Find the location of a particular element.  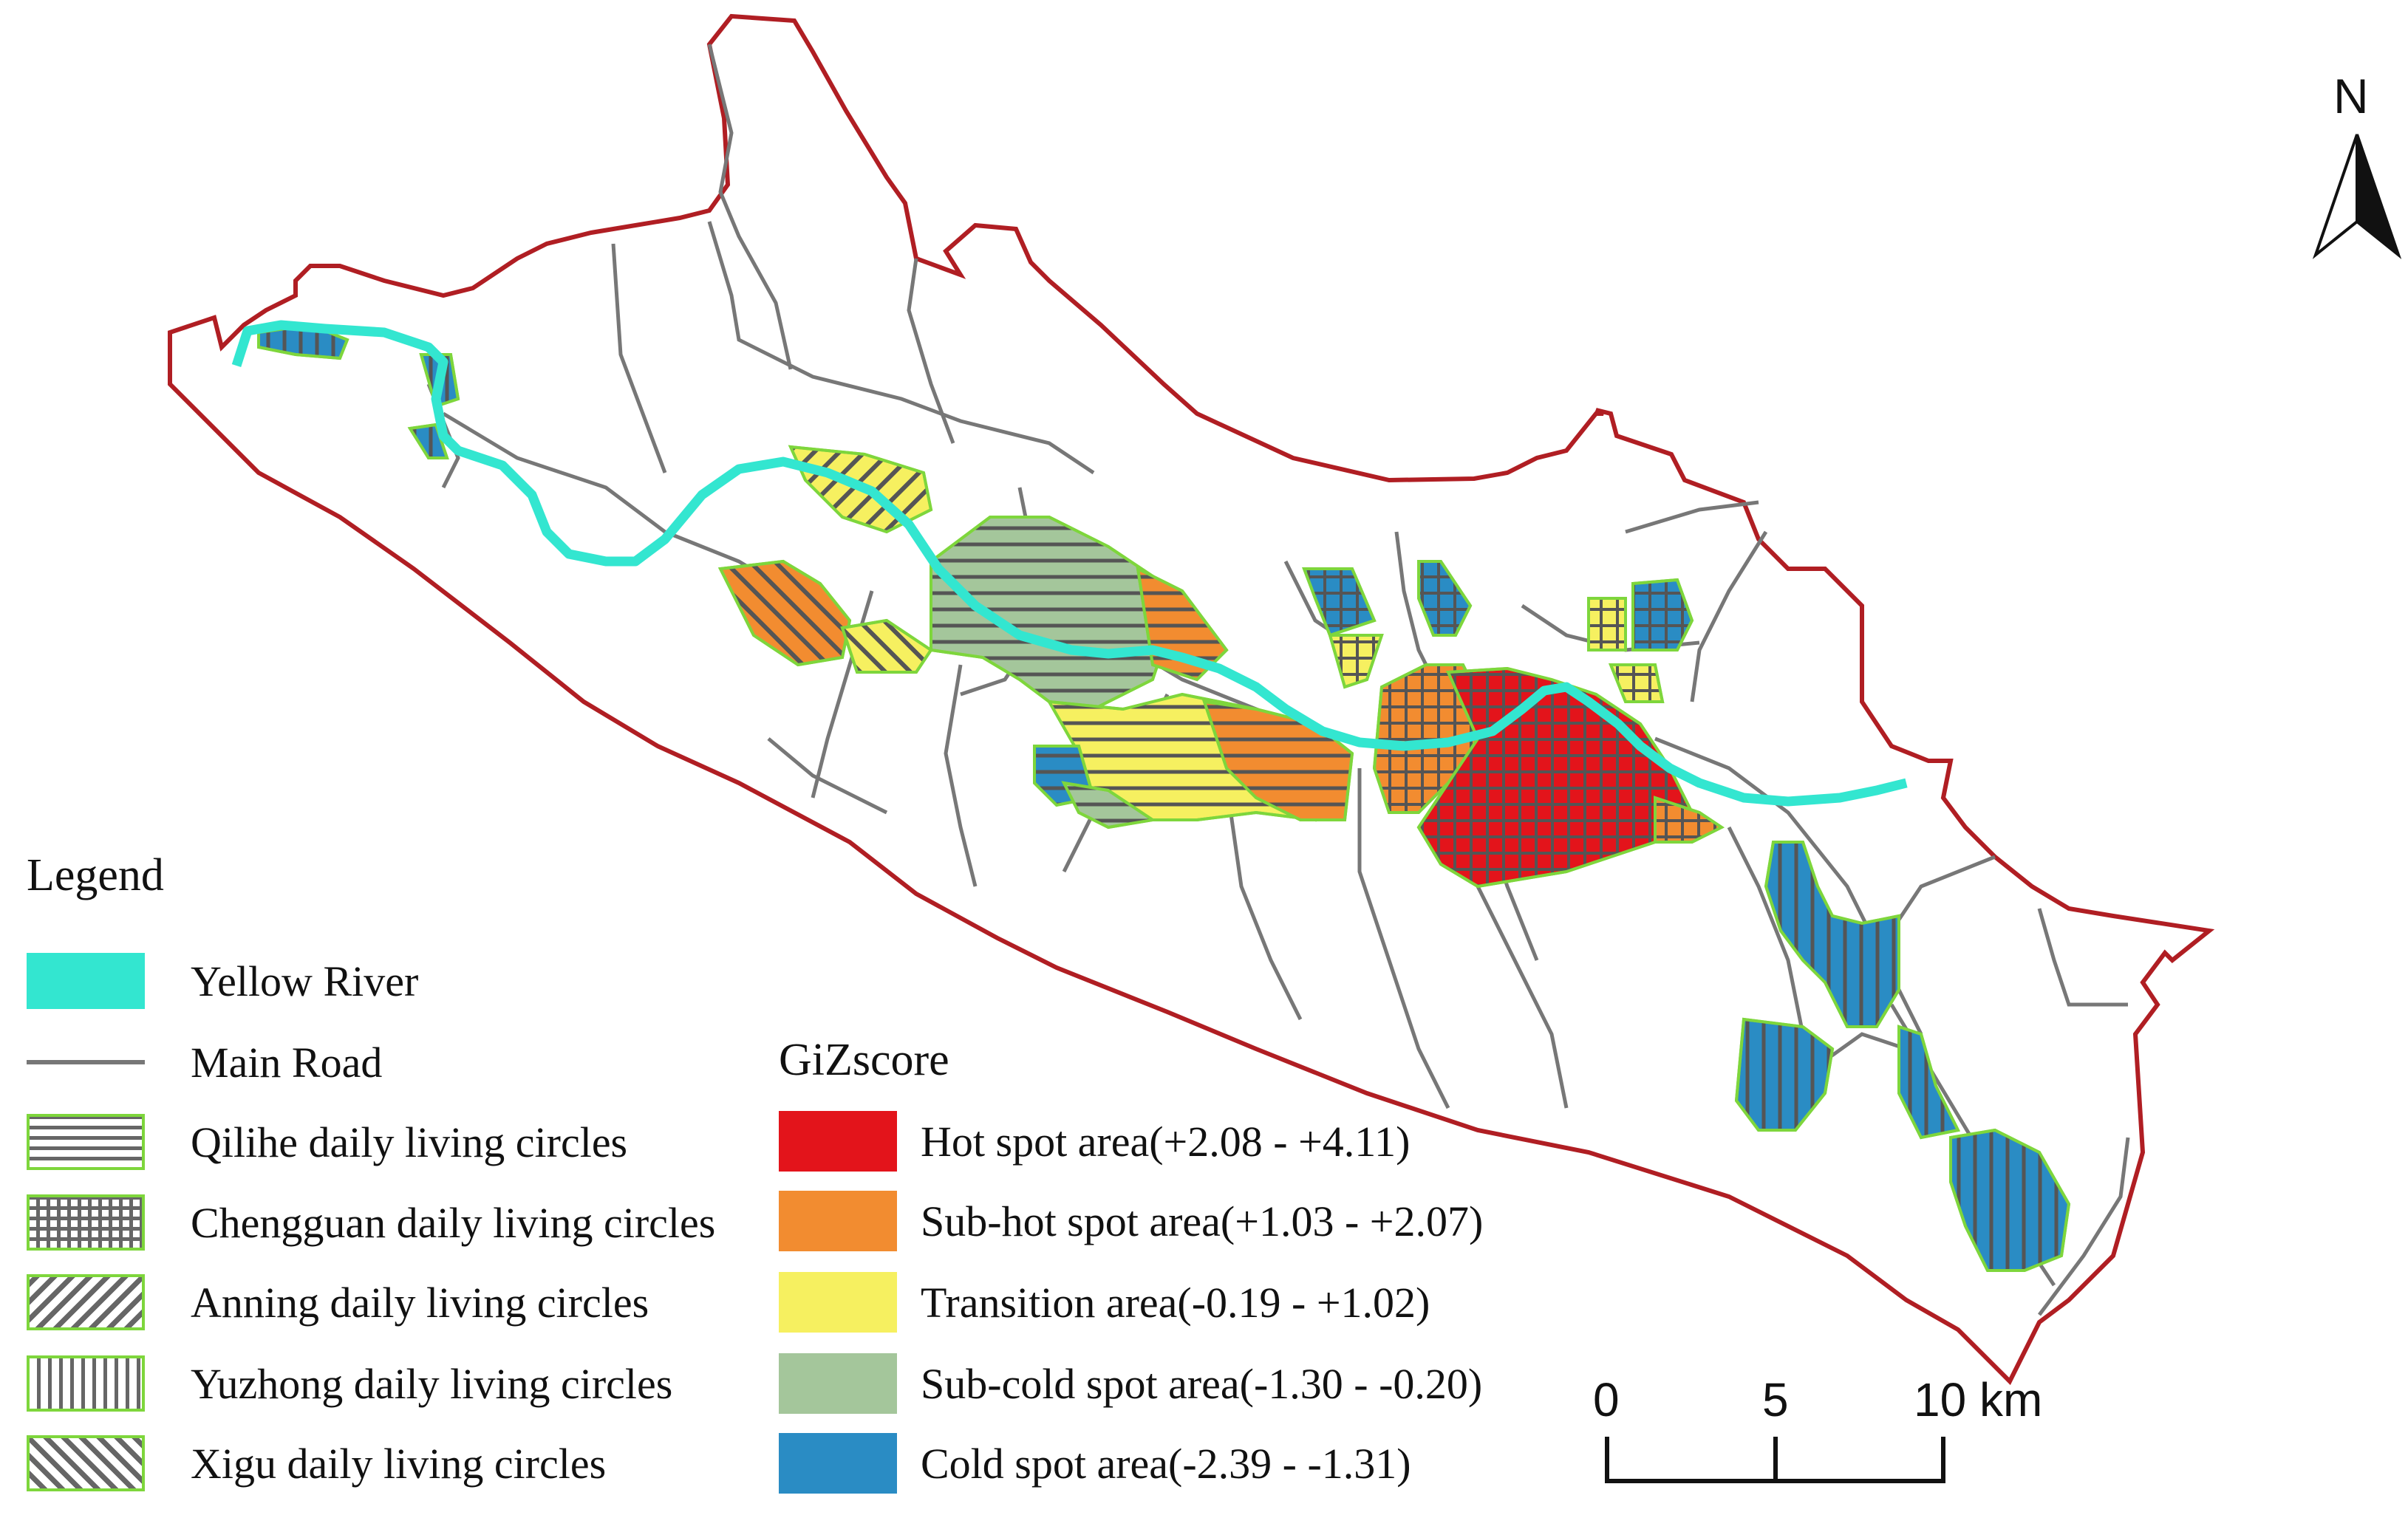

legend-item-xigu: Xigu daily living circles is located at coordinates (317, 1463).